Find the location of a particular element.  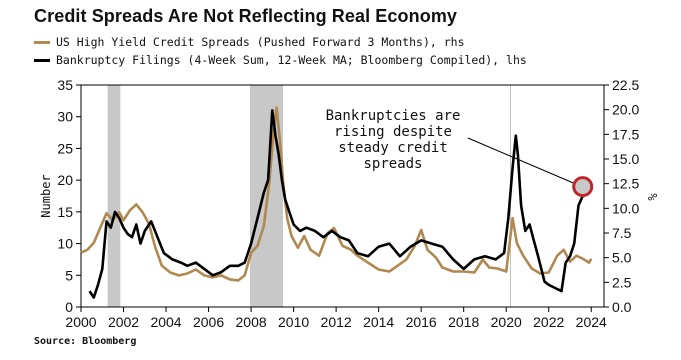

y-right-tick-label-12.5: 12.5 is located at coordinates (625, 184).